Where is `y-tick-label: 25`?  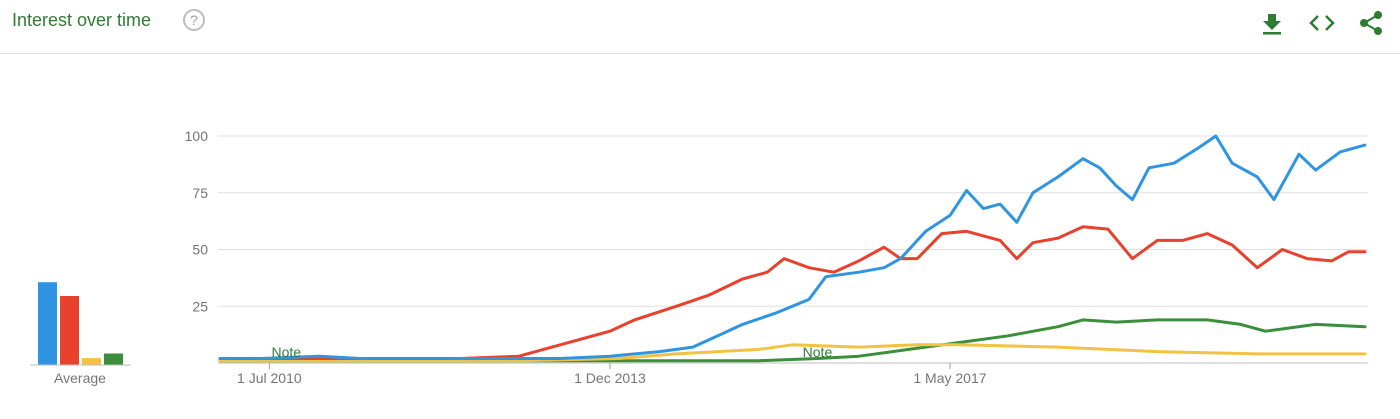 y-tick-label: 25 is located at coordinates (200, 306).